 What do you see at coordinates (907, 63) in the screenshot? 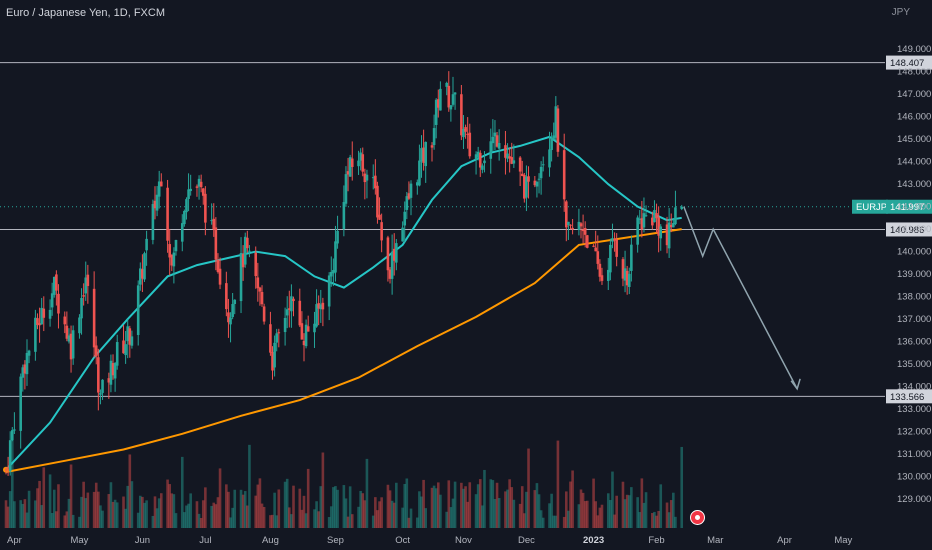
I see `level-price-label: 148.407` at bounding box center [907, 63].